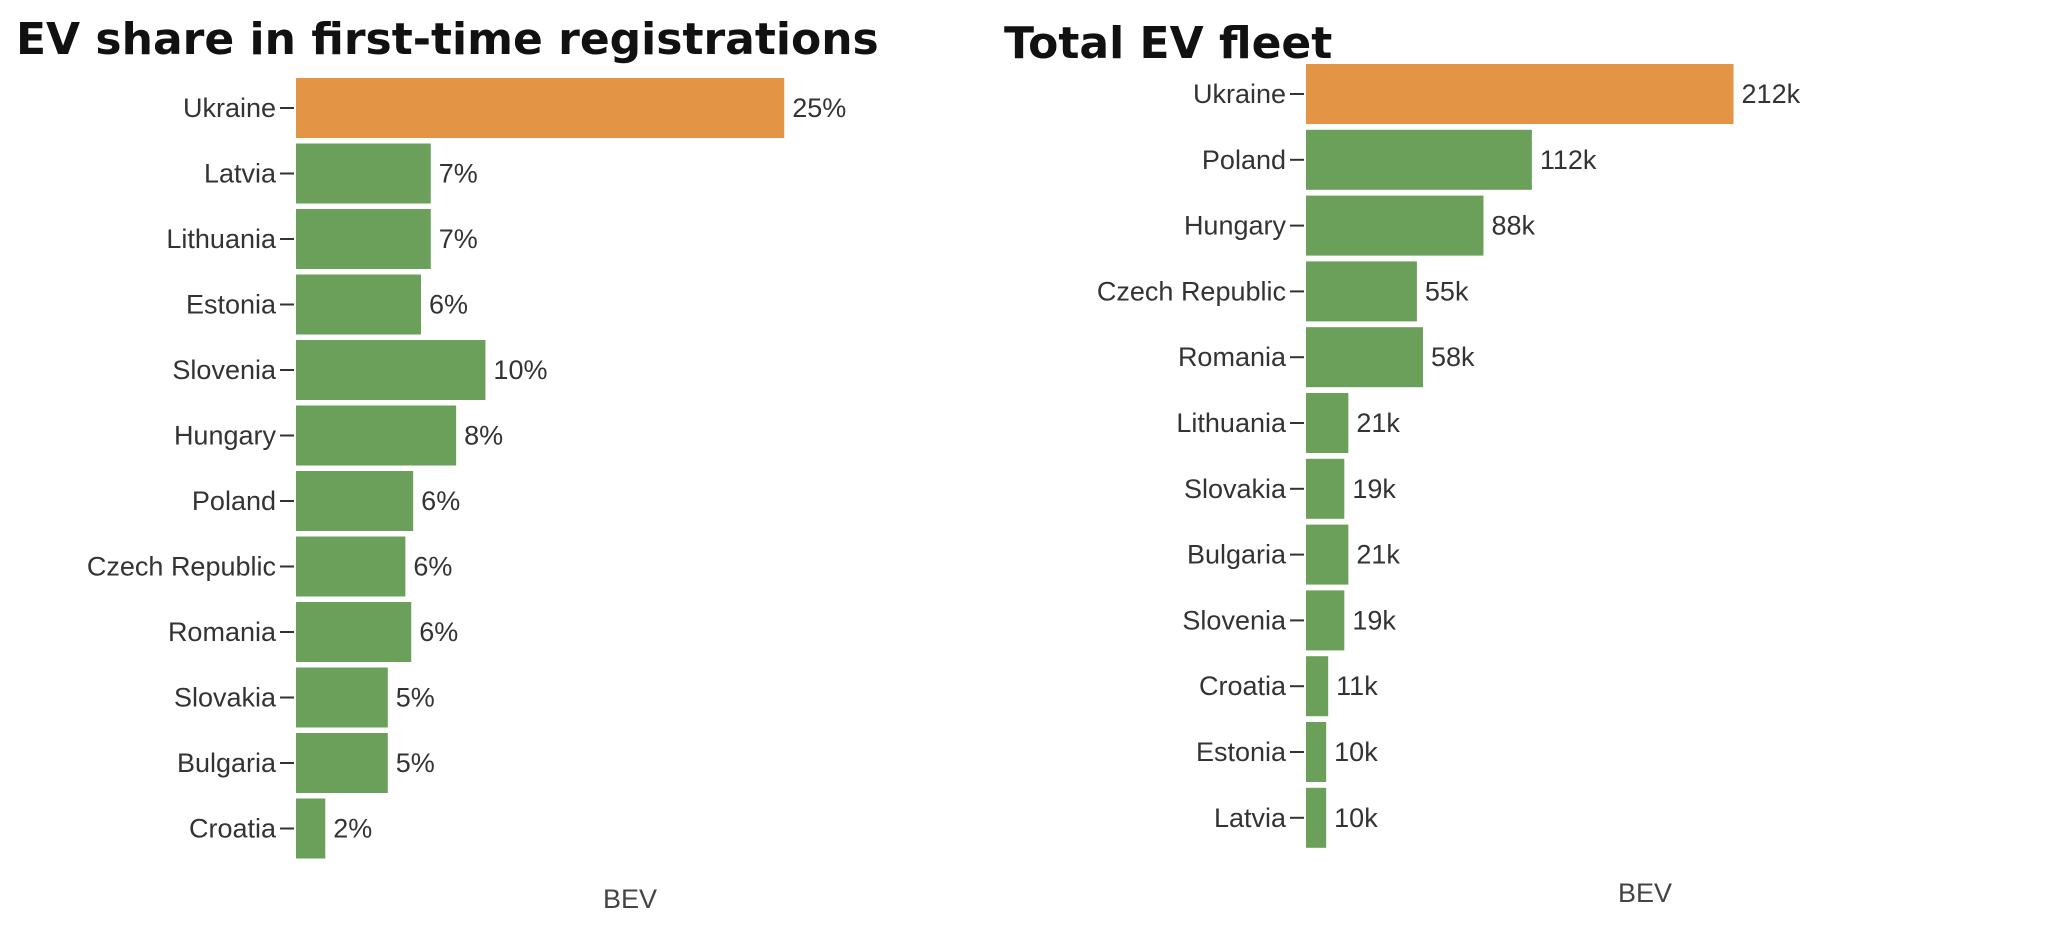 The width and height of the screenshot is (2048, 932). I want to click on data-label-lithuania: 21k, so click(1378, 423).